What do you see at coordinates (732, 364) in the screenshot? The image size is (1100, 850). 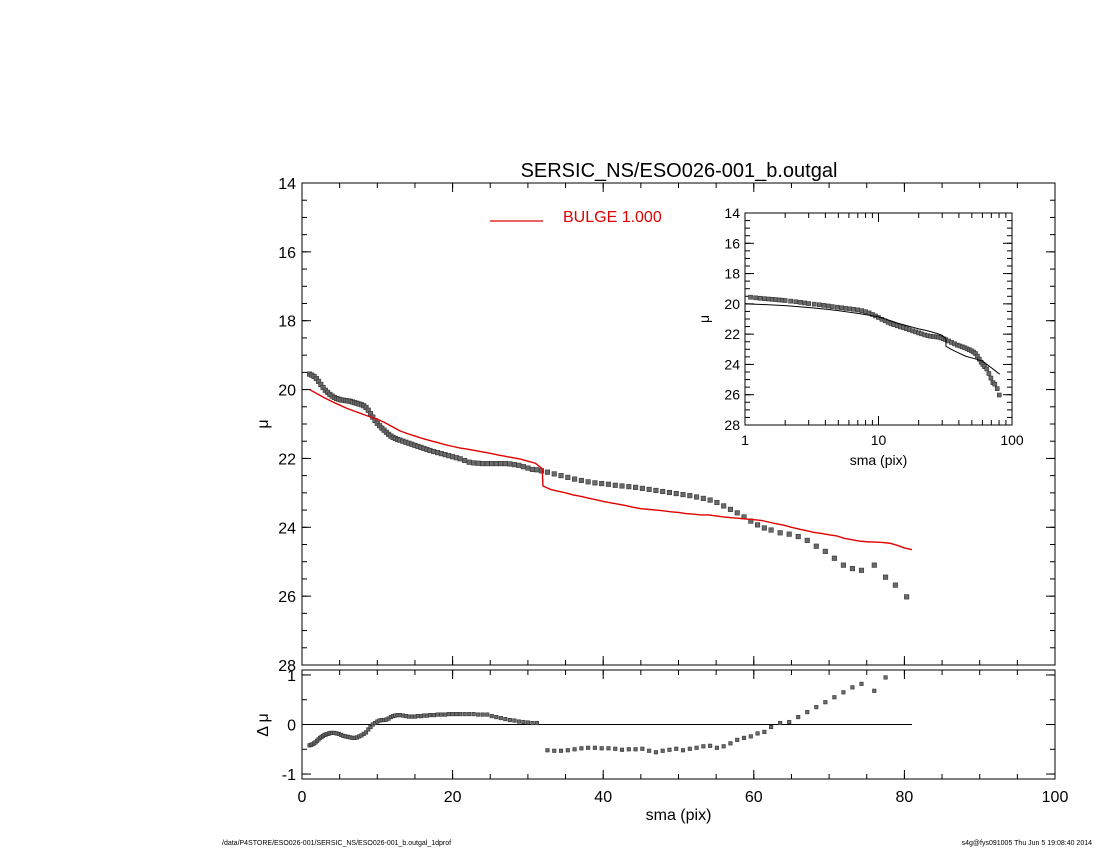 I see `inset-y-tick-label: 24` at bounding box center [732, 364].